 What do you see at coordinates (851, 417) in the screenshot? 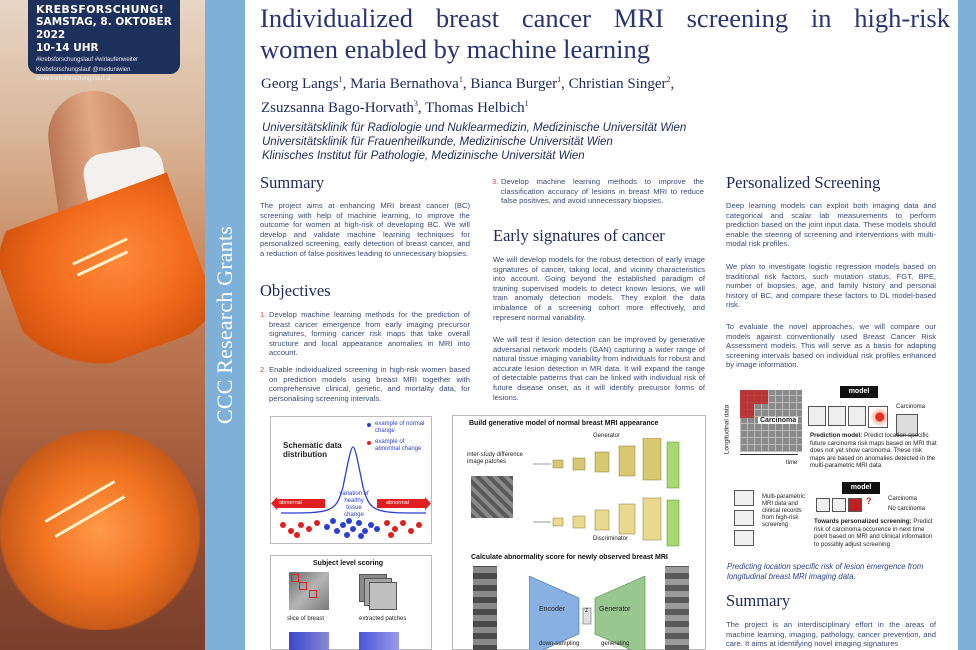
I see `risk-maps` at bounding box center [851, 417].